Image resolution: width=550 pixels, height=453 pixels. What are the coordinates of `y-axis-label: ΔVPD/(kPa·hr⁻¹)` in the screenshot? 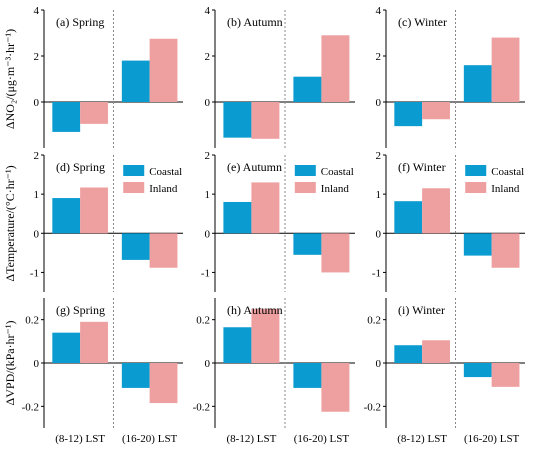 It's located at (10, 363).